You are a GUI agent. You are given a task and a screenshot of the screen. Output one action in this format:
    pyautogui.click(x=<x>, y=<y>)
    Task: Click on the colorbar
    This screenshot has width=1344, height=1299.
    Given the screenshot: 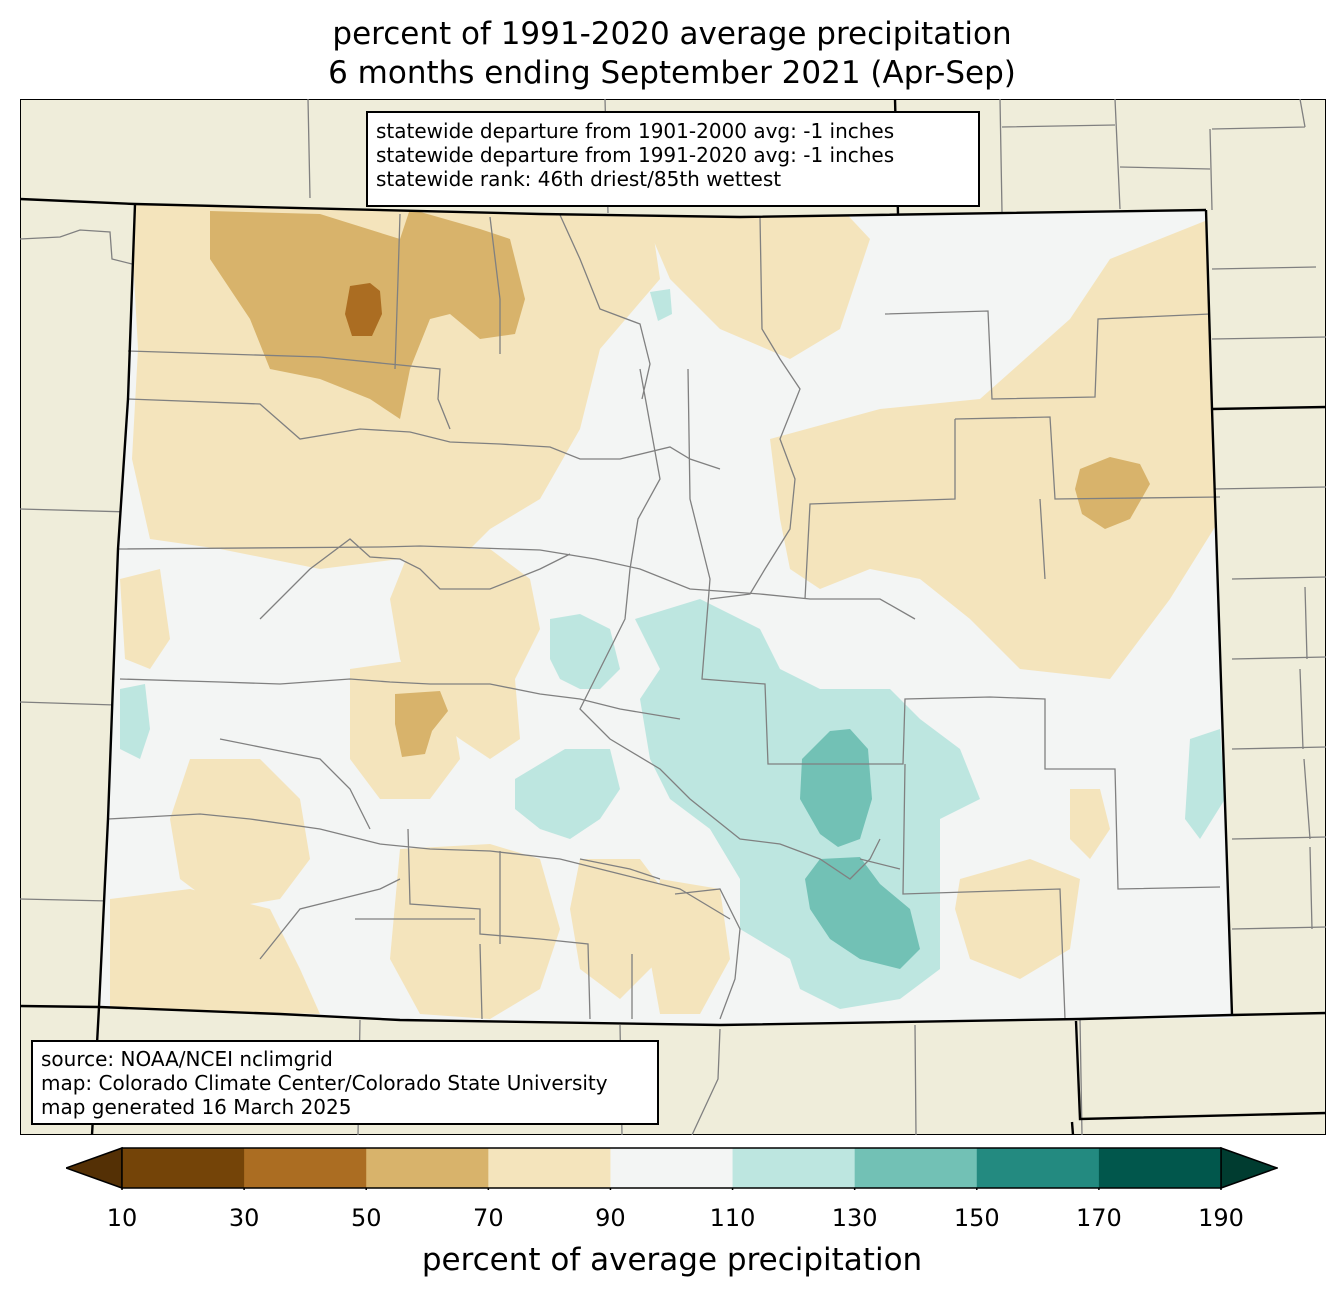 What is the action you would take?
    pyautogui.click(x=672, y=1168)
    